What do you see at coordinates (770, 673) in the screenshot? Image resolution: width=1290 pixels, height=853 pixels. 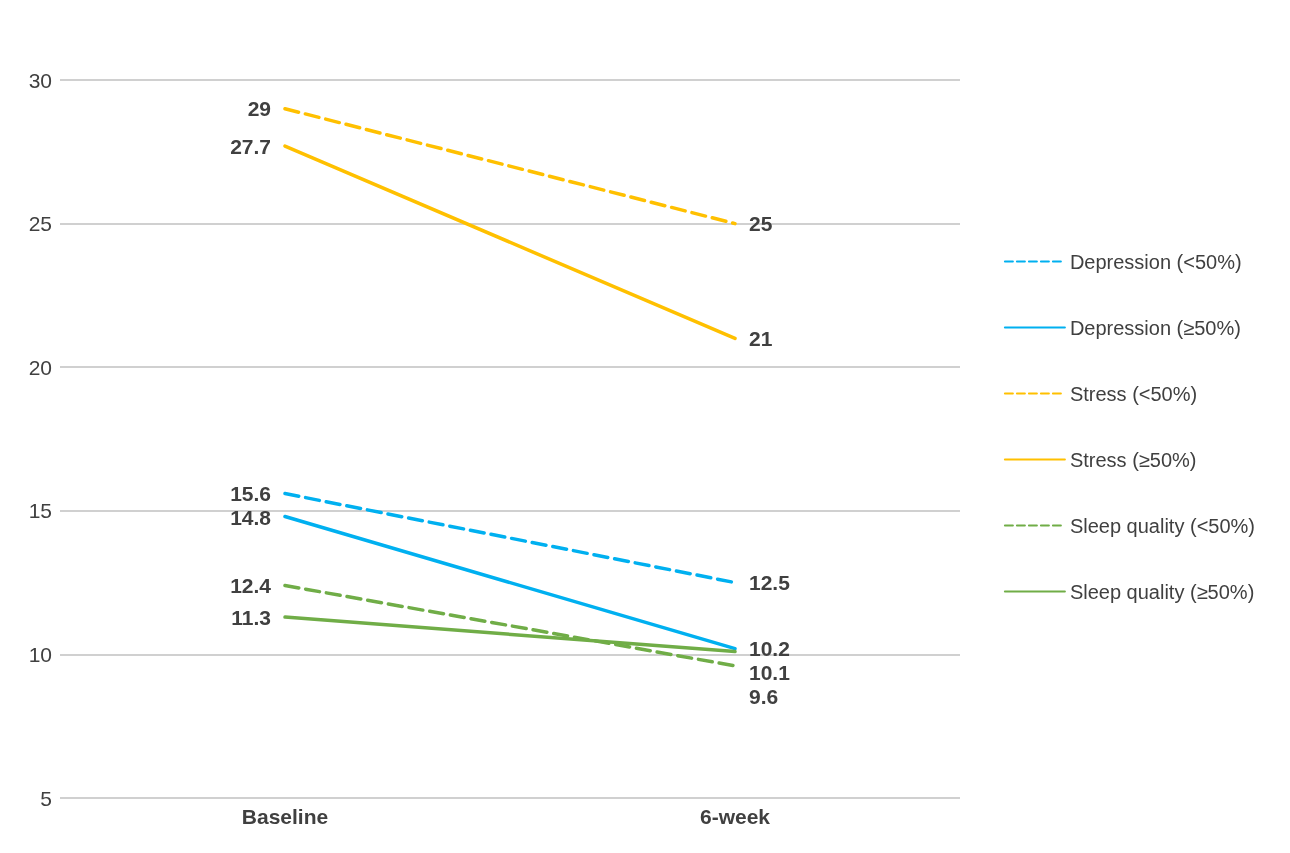 I see `data-label: 10.1` at bounding box center [770, 673].